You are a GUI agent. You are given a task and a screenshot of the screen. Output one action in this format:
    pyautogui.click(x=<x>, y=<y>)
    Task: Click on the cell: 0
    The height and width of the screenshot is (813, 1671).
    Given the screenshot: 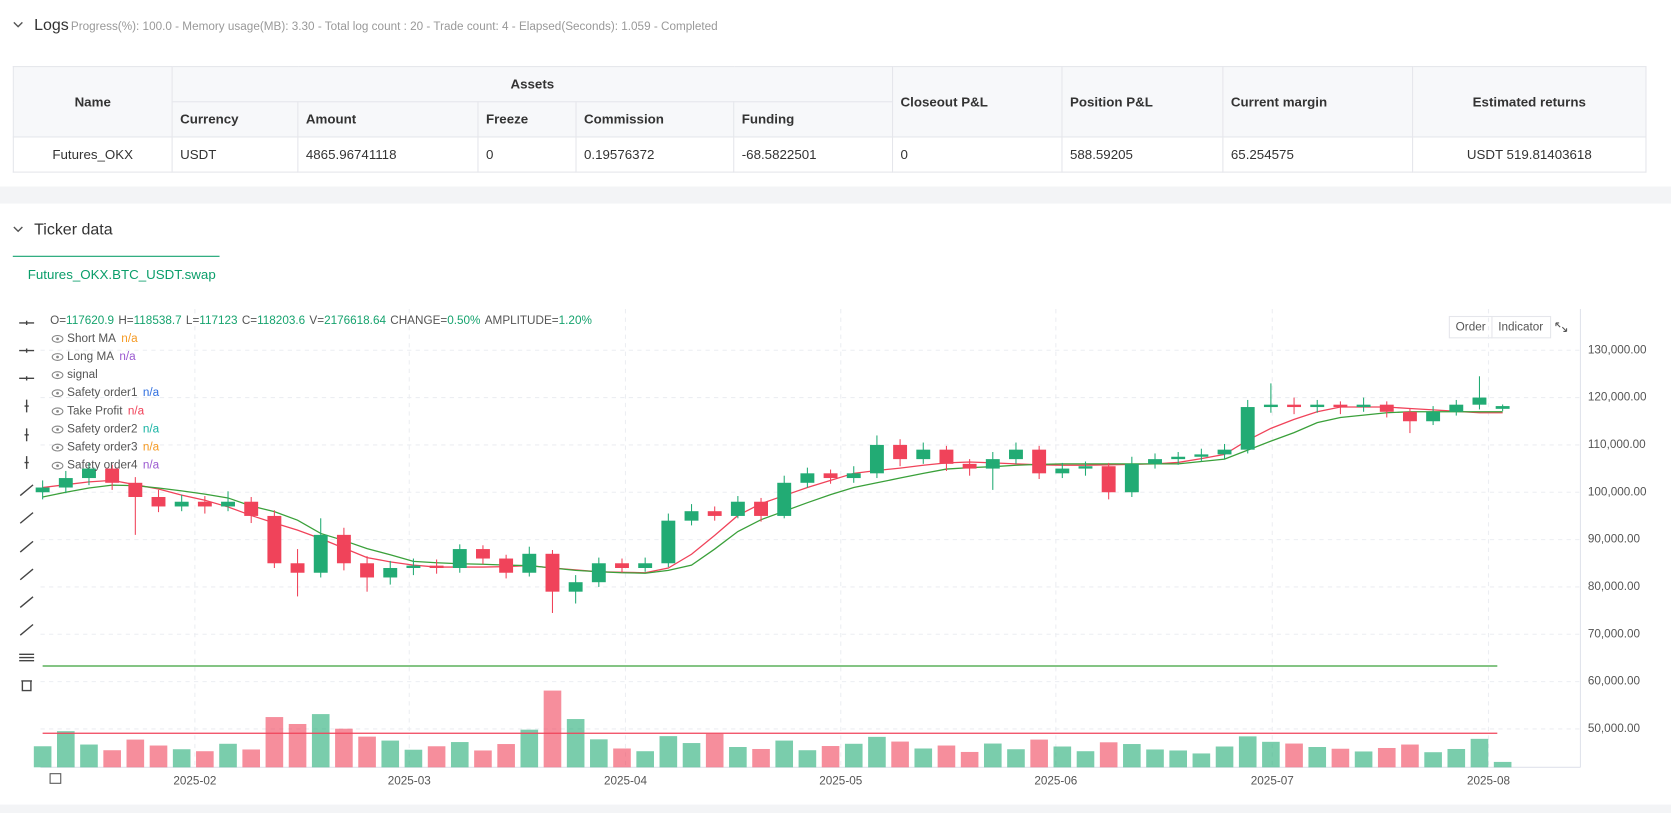 What is the action you would take?
    pyautogui.click(x=977, y=154)
    